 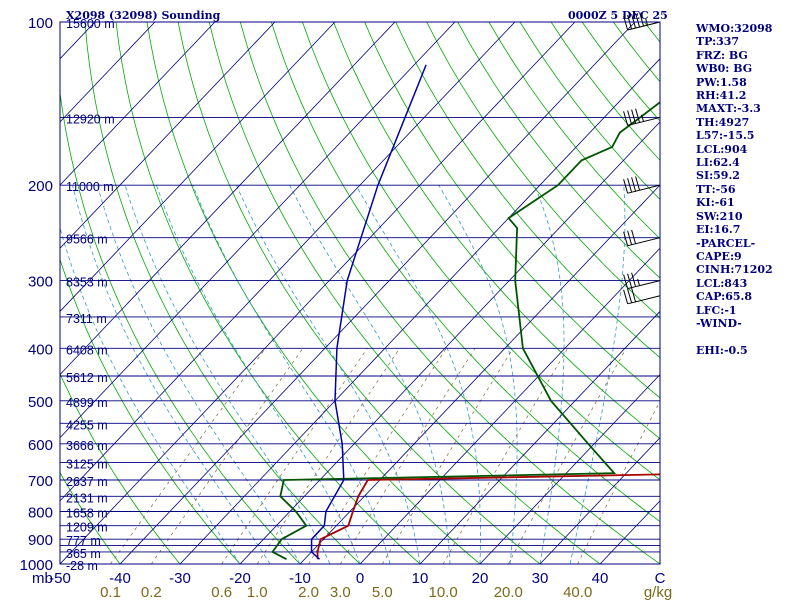 I want to click on height-label: 4899 m, so click(x=87, y=403).